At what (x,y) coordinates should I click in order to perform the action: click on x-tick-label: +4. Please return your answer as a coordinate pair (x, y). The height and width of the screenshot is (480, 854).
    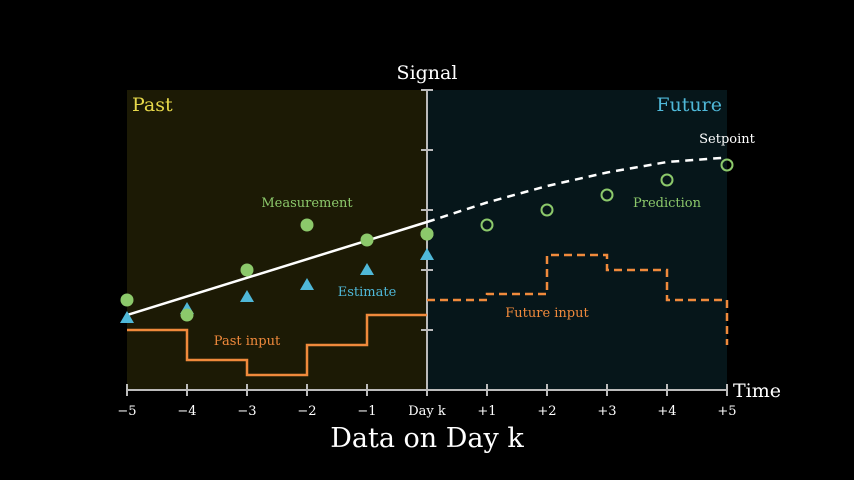
    Looking at the image, I should click on (666, 411).